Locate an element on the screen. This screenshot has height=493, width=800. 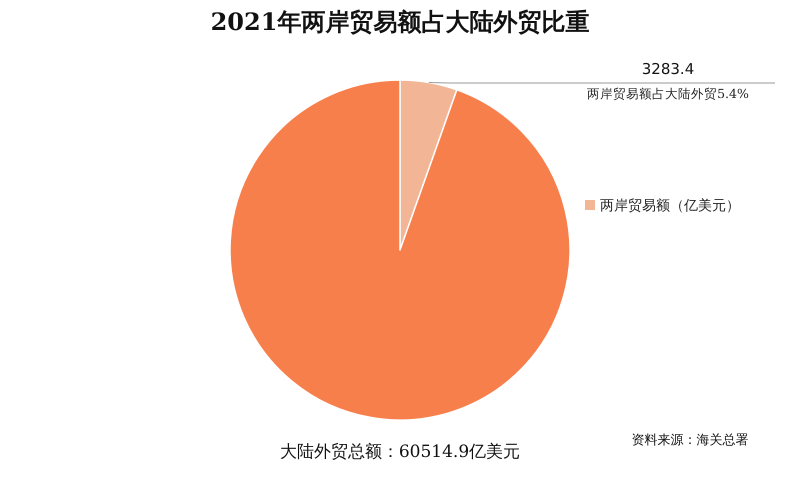
text: 大陆外贸总额：60514.9亿美元 is located at coordinates (400, 452).